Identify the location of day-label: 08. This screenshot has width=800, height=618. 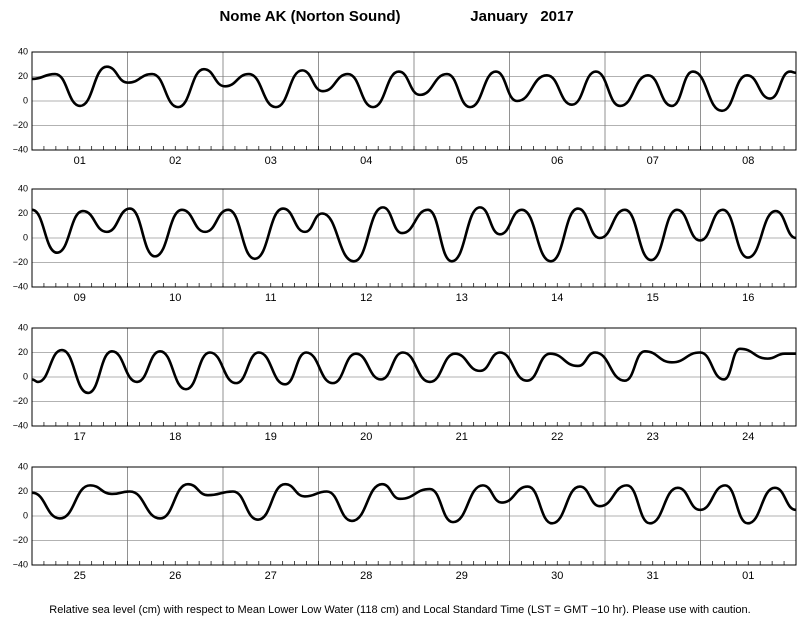
(748, 161).